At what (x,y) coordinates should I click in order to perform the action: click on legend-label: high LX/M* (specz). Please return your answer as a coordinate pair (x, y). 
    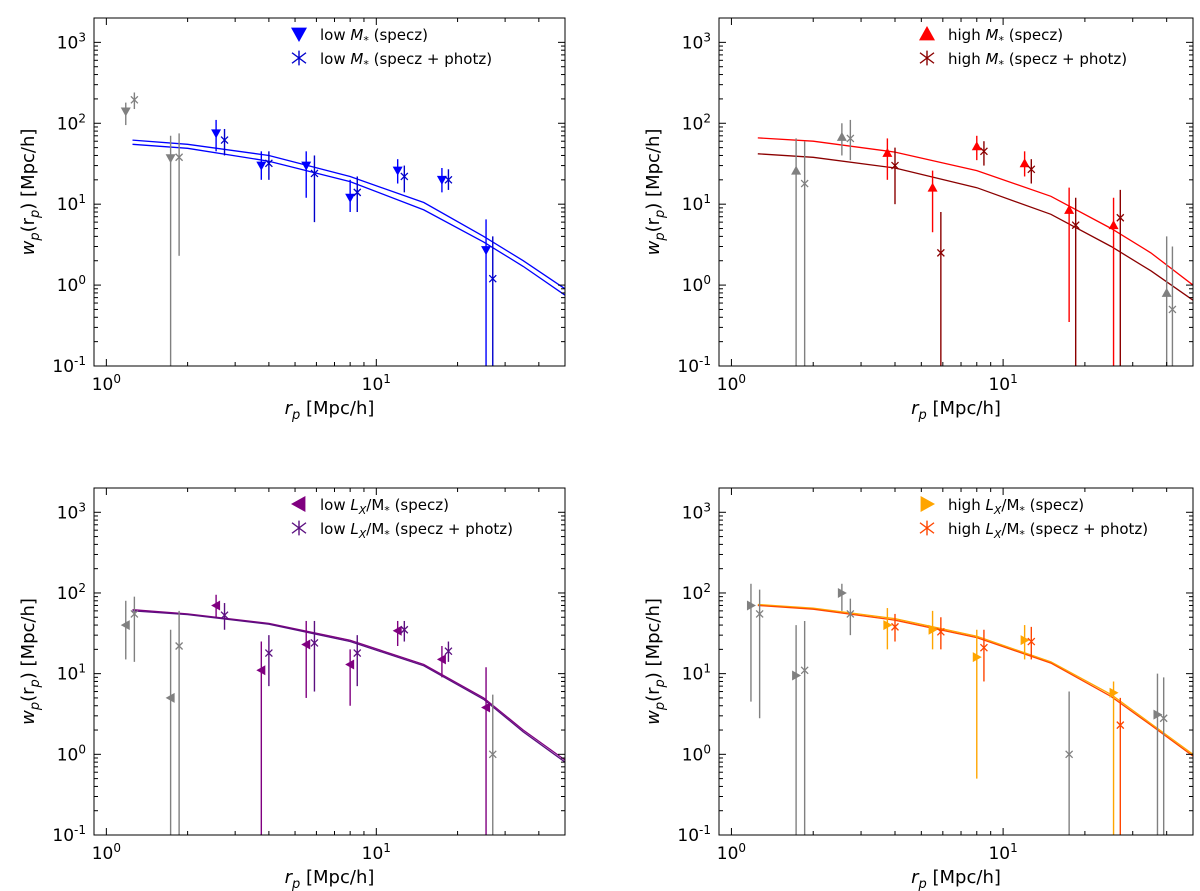
    Looking at the image, I should click on (1016, 506).